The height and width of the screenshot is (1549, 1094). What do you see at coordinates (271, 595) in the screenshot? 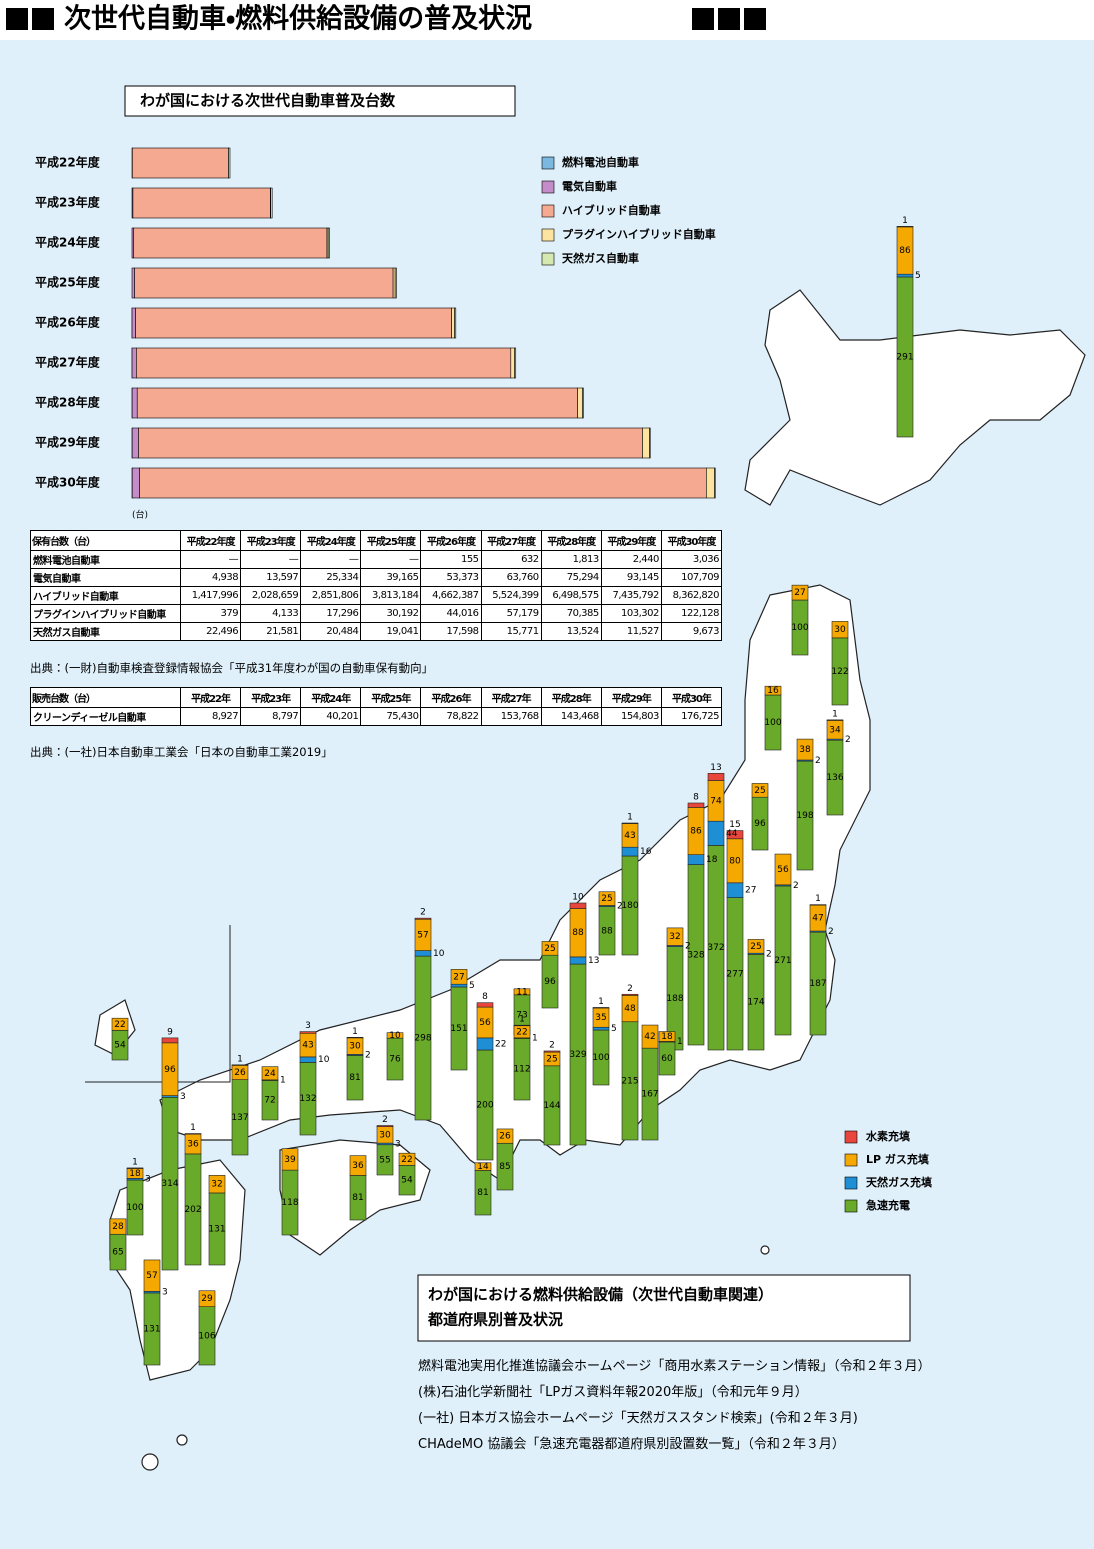
I see `table-cell: 2,028,659` at bounding box center [271, 595].